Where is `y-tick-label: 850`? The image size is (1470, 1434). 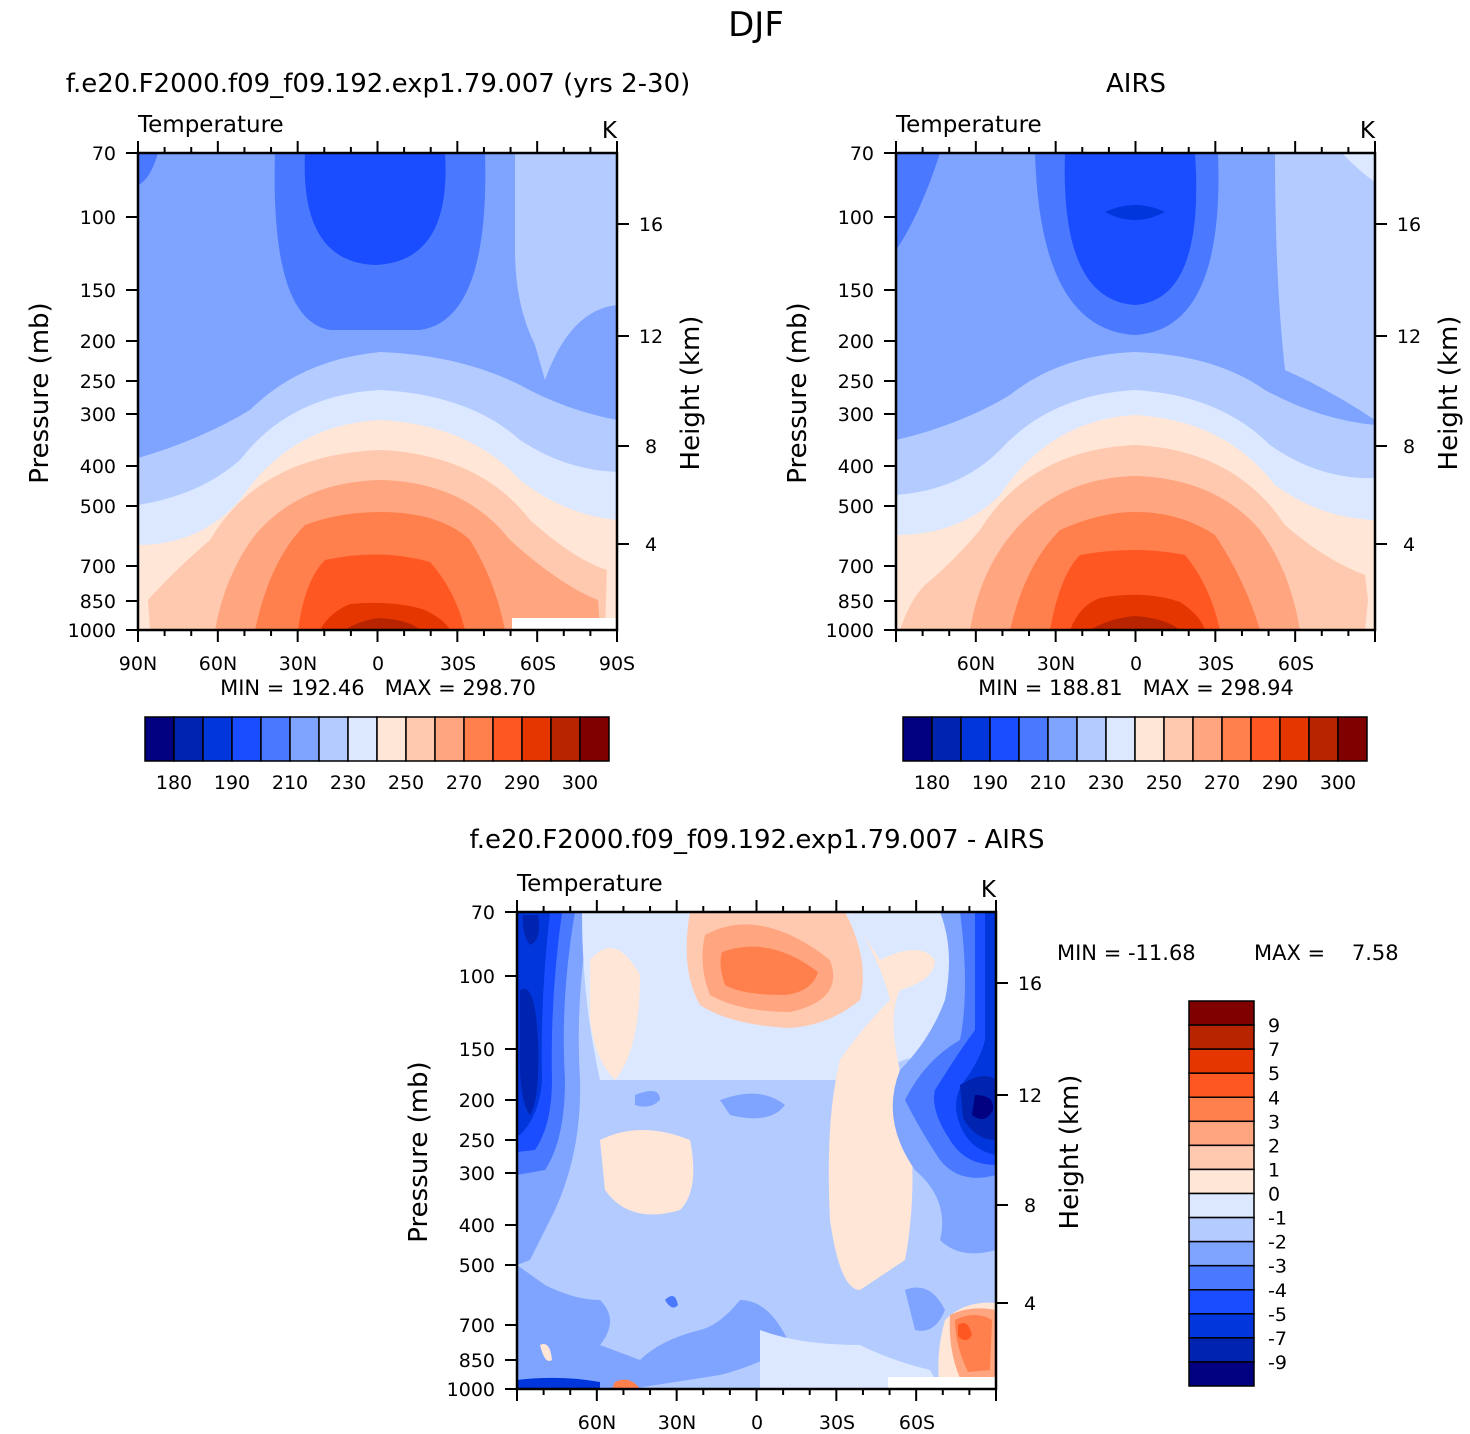 y-tick-label: 850 is located at coordinates (98, 602).